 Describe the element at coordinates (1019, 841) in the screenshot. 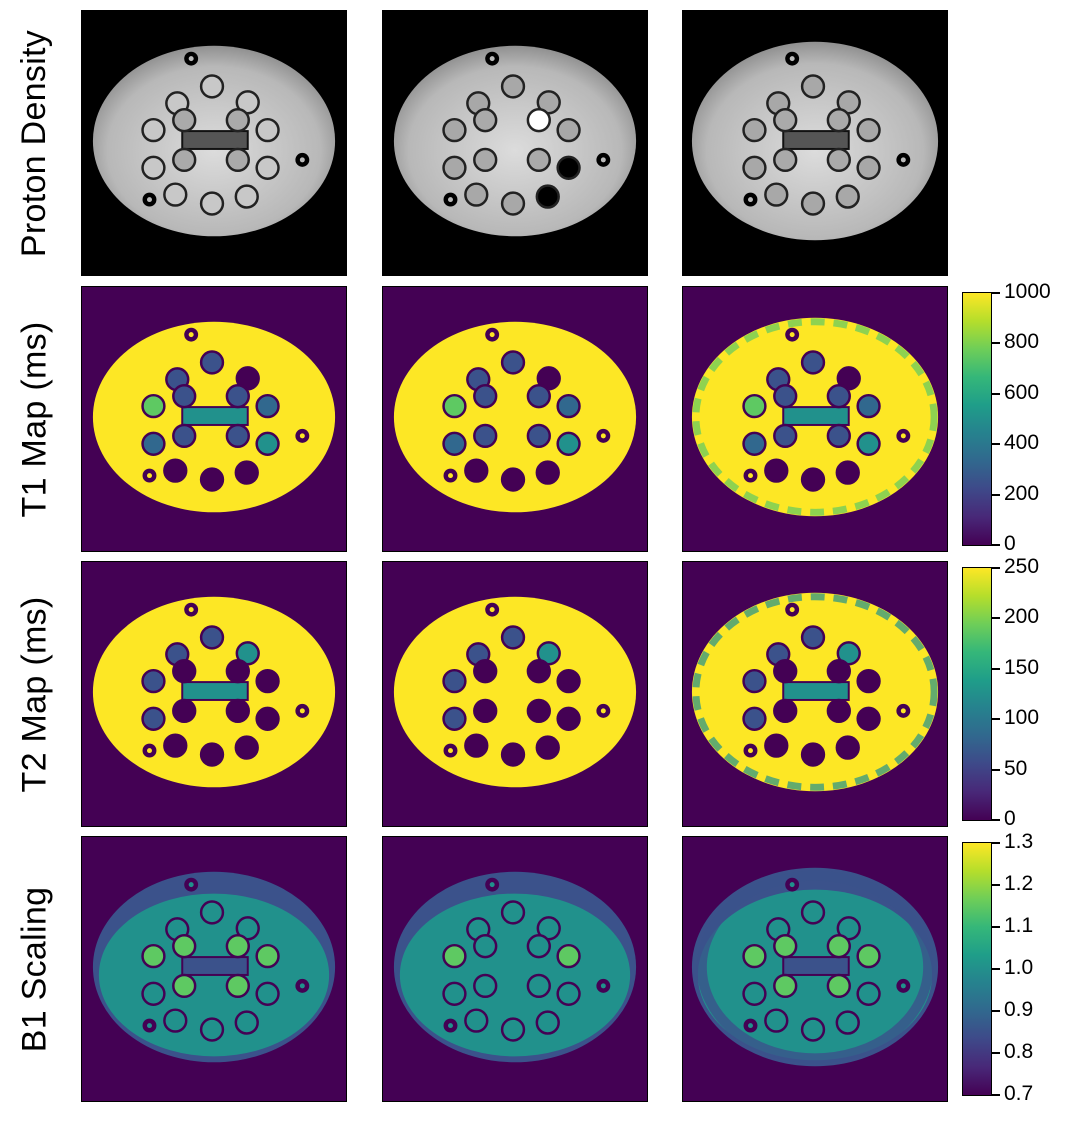

I see `colorbar-tick-label: 1.3` at that location.